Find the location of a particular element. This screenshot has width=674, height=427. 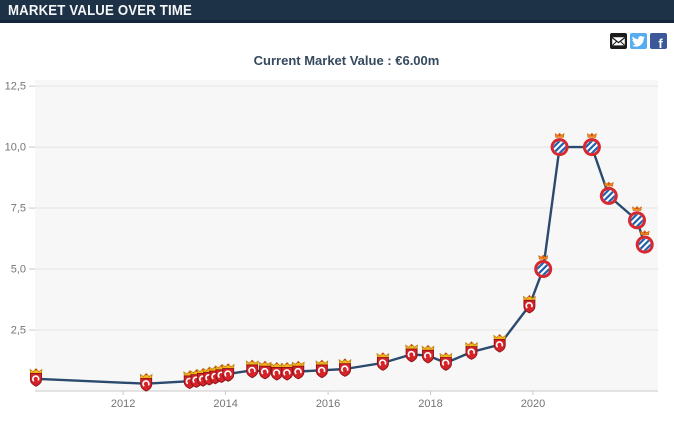

share-buttons: f is located at coordinates (638, 42).